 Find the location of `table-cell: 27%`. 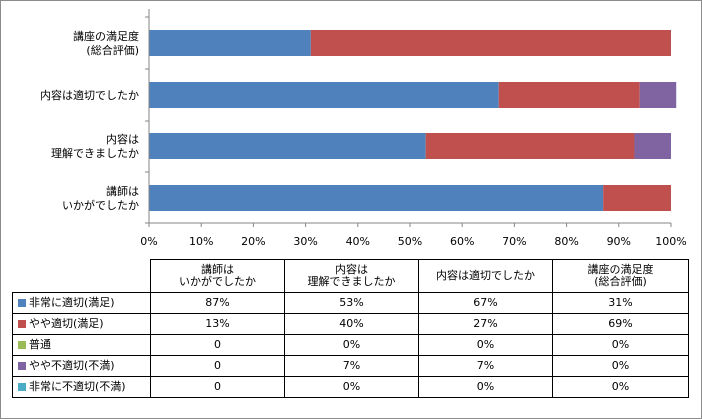

table-cell: 27% is located at coordinates (485, 324).